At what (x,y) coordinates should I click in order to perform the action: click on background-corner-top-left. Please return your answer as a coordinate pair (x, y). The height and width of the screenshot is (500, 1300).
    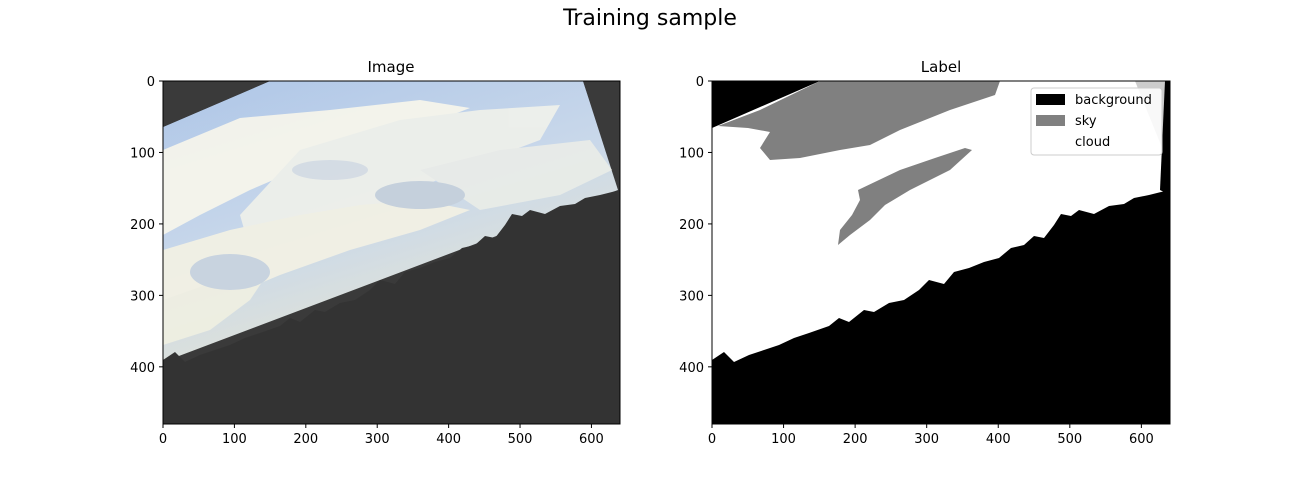
    Looking at the image, I should click on (766, 104).